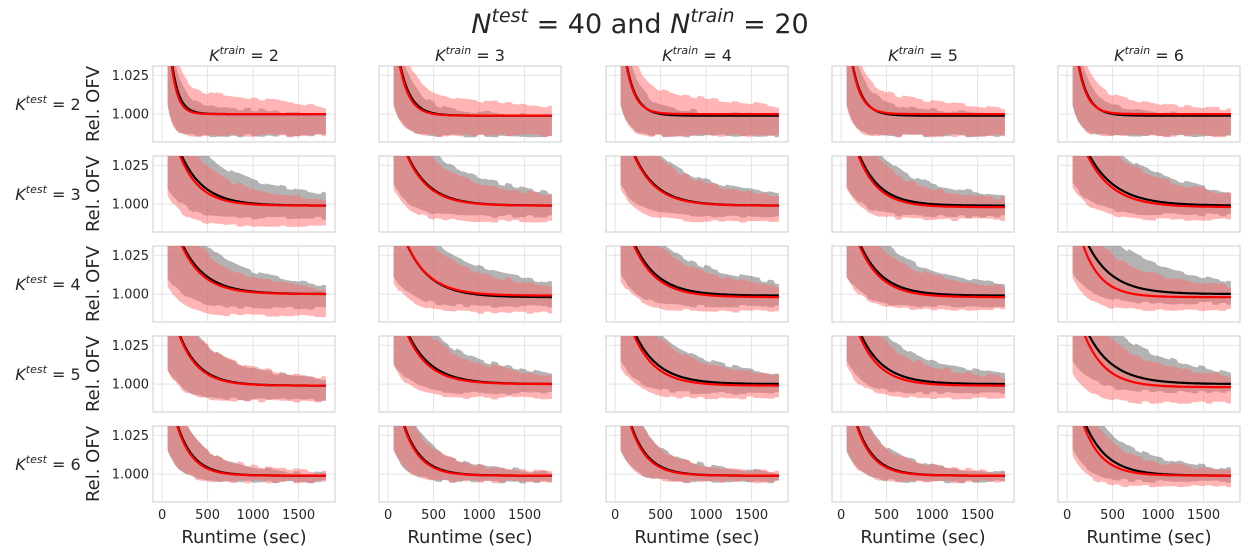 The width and height of the screenshot is (1249, 553). I want to click on subplot-r1-c3: Ktrain = 4, so click(697, 93).